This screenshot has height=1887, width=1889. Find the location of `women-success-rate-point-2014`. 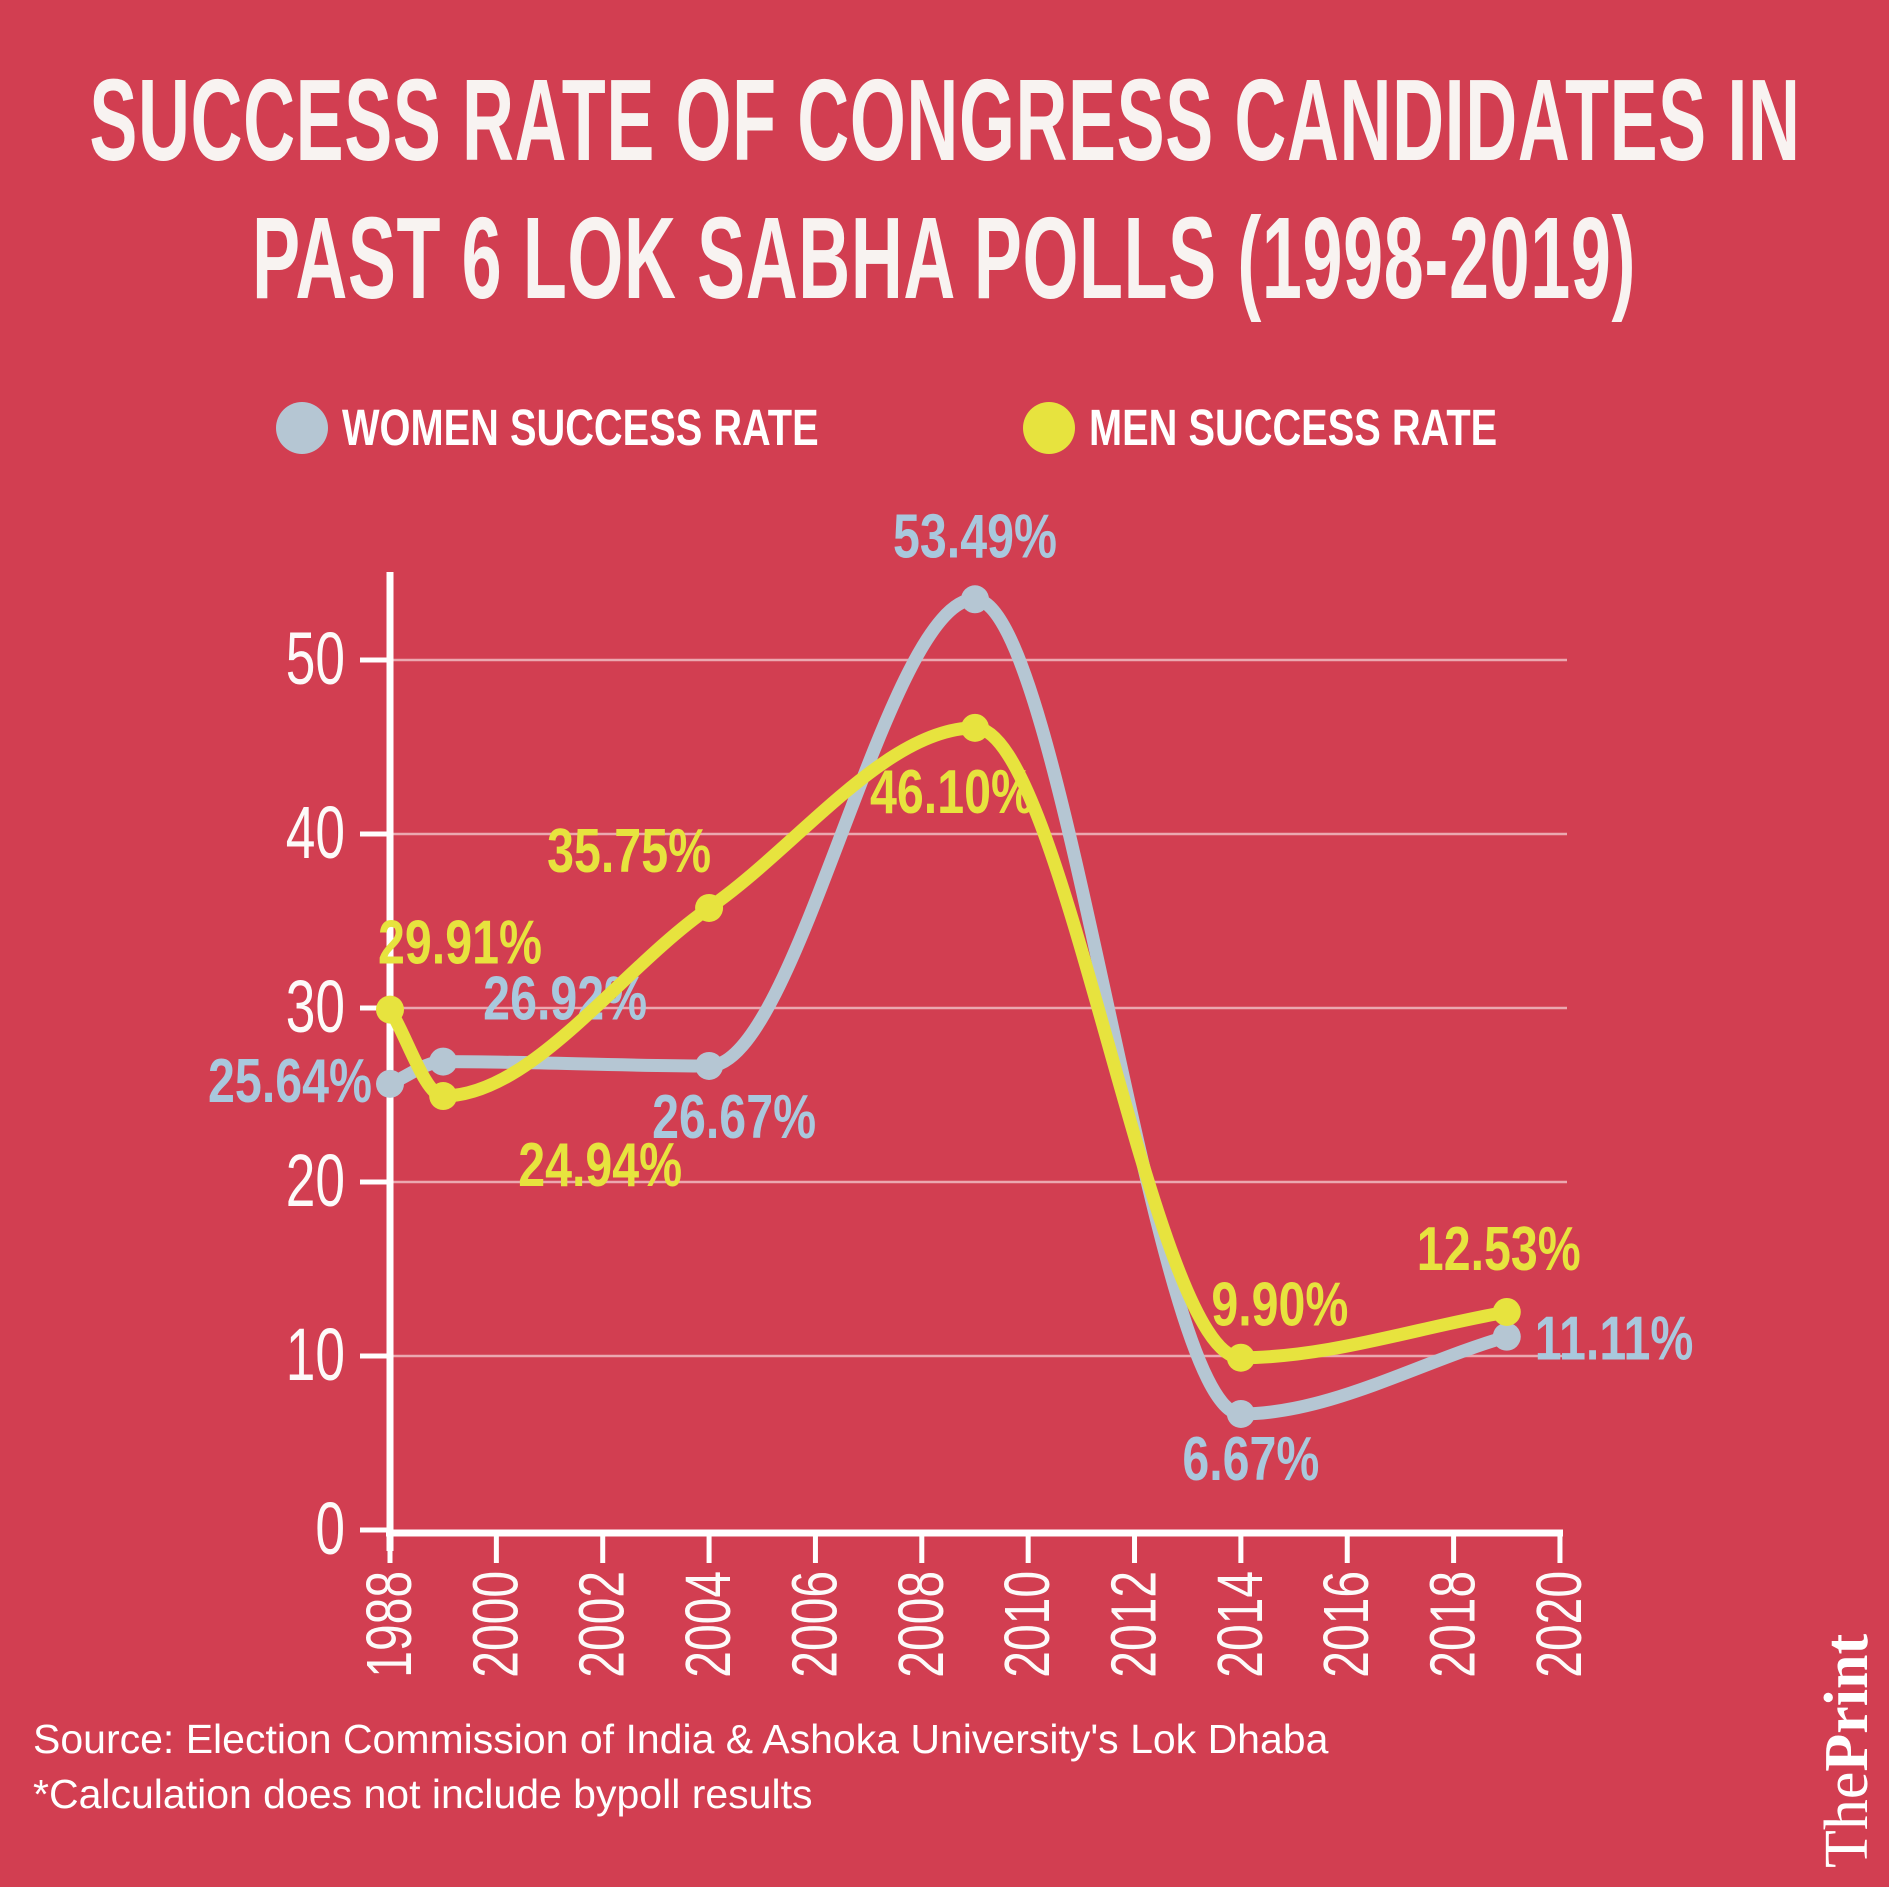

women-success-rate-point-2014 is located at coordinates (1240, 1413).